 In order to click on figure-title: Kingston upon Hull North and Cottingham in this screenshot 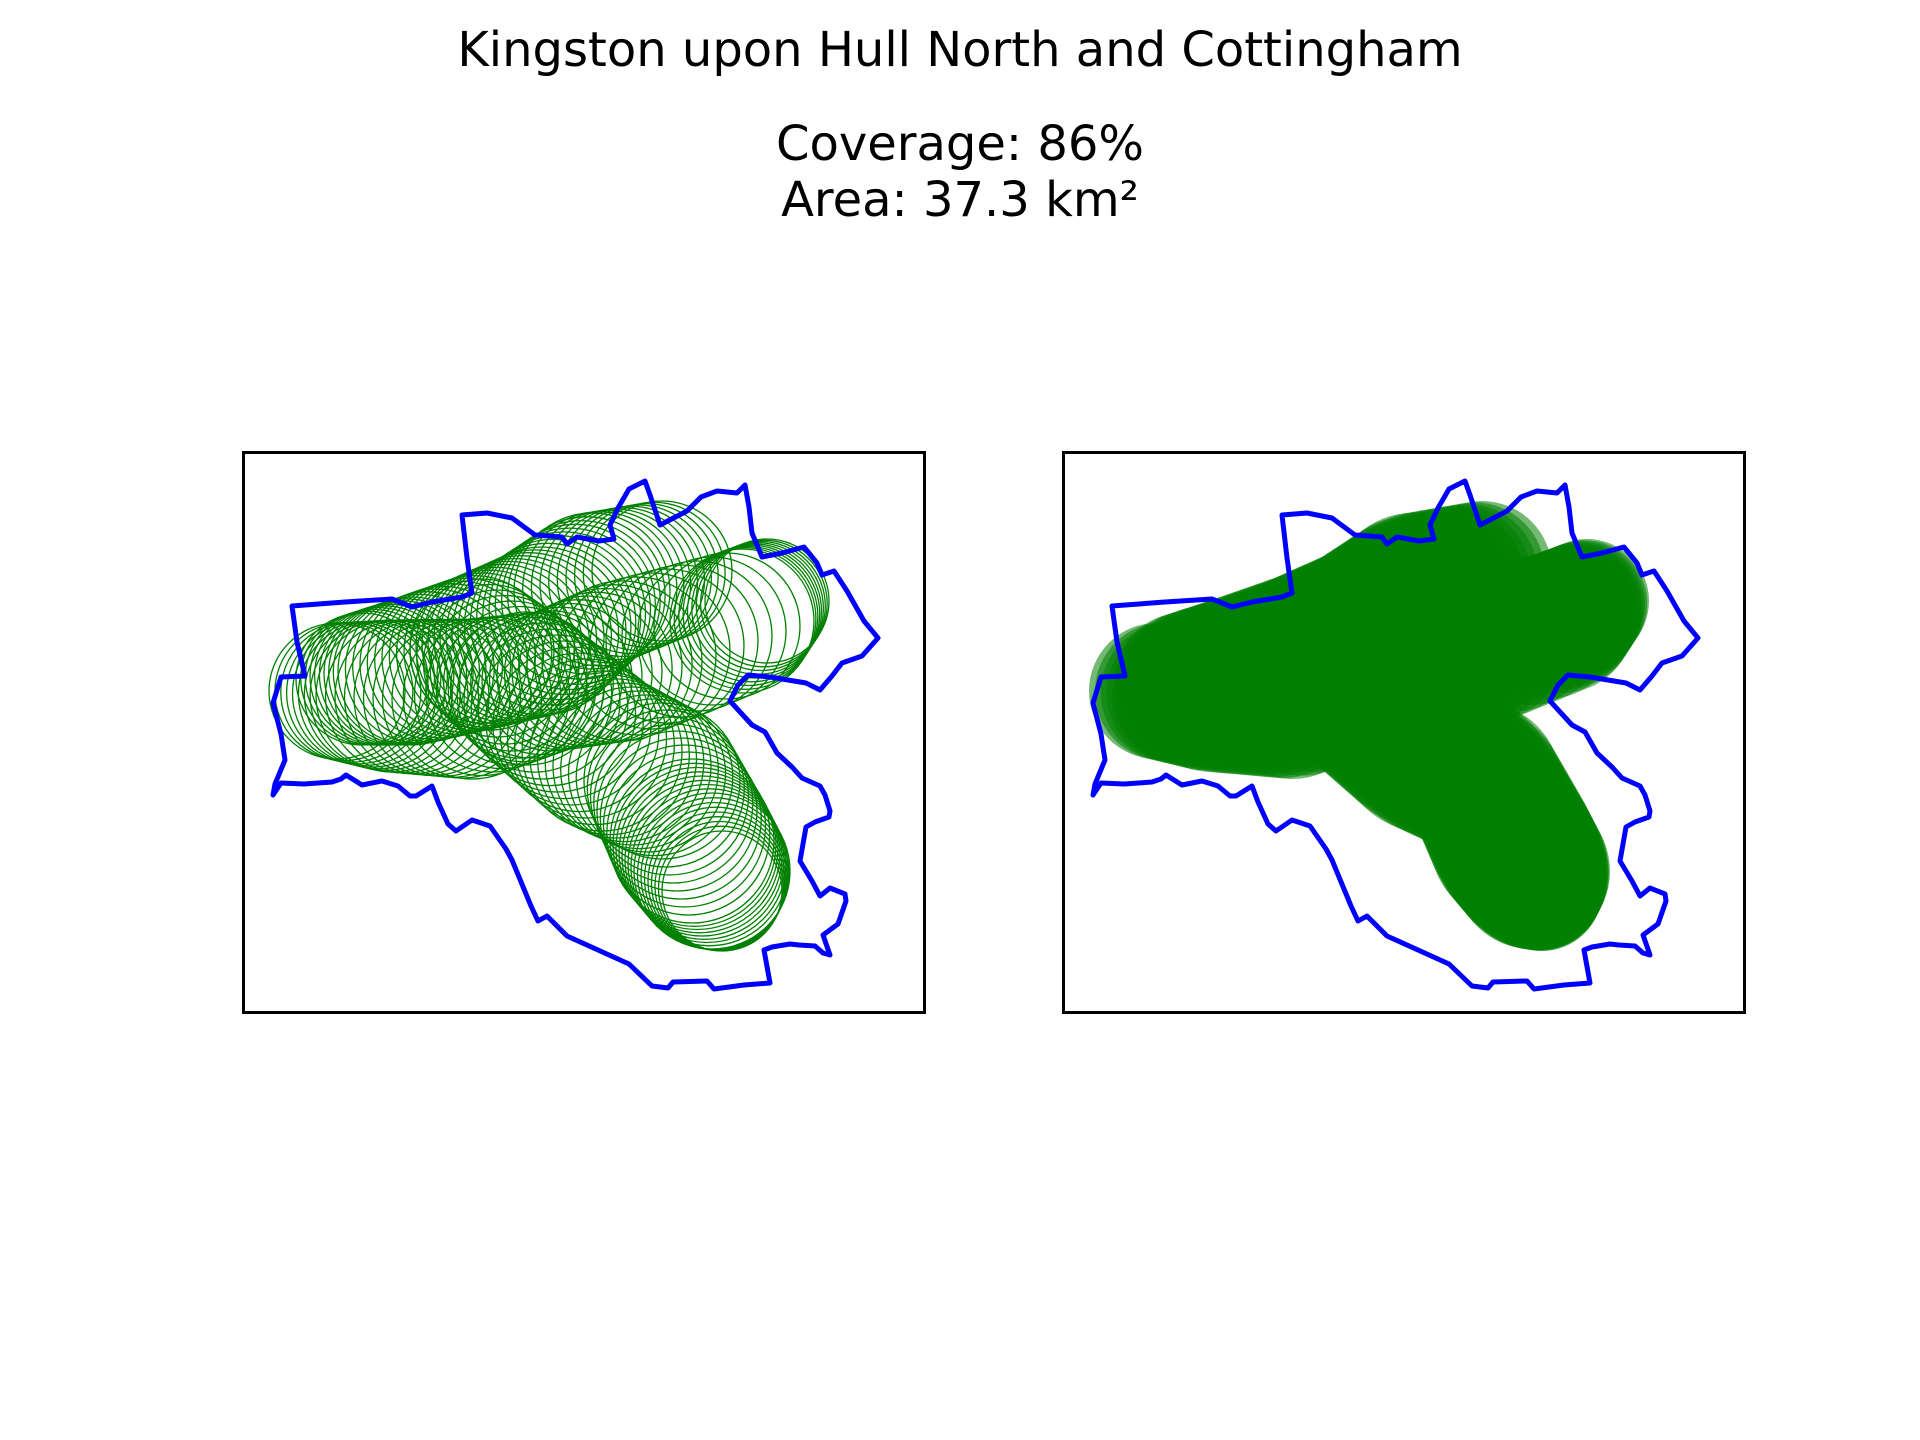, I will do `click(960, 50)`.